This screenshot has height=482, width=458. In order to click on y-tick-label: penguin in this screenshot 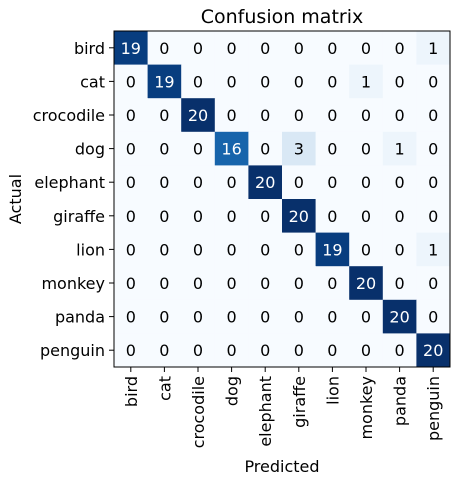, I will do `click(72, 350)`.